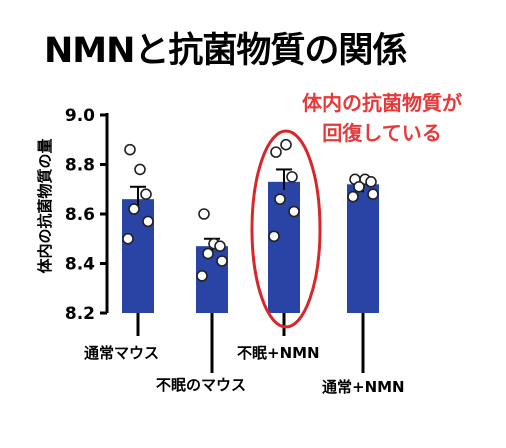  I want to click on category-label-2: 不眠のマウス, so click(201, 385).